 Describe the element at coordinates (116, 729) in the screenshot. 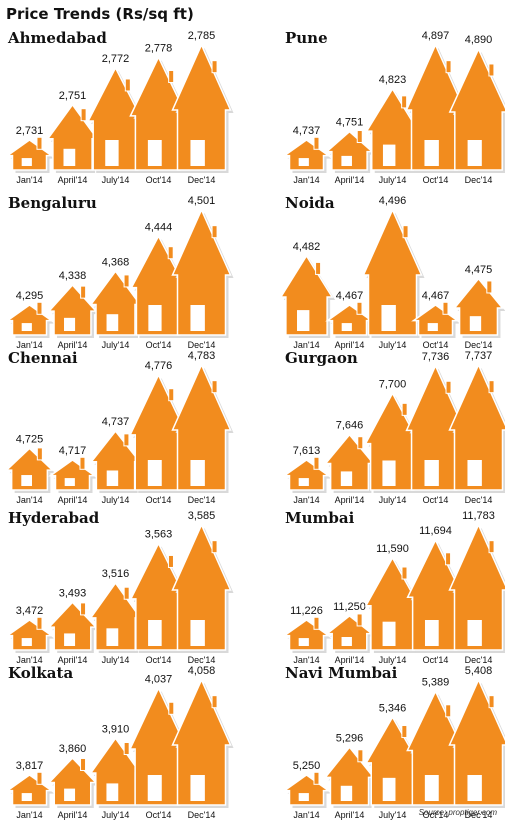

I see `value-label: 3,910` at that location.